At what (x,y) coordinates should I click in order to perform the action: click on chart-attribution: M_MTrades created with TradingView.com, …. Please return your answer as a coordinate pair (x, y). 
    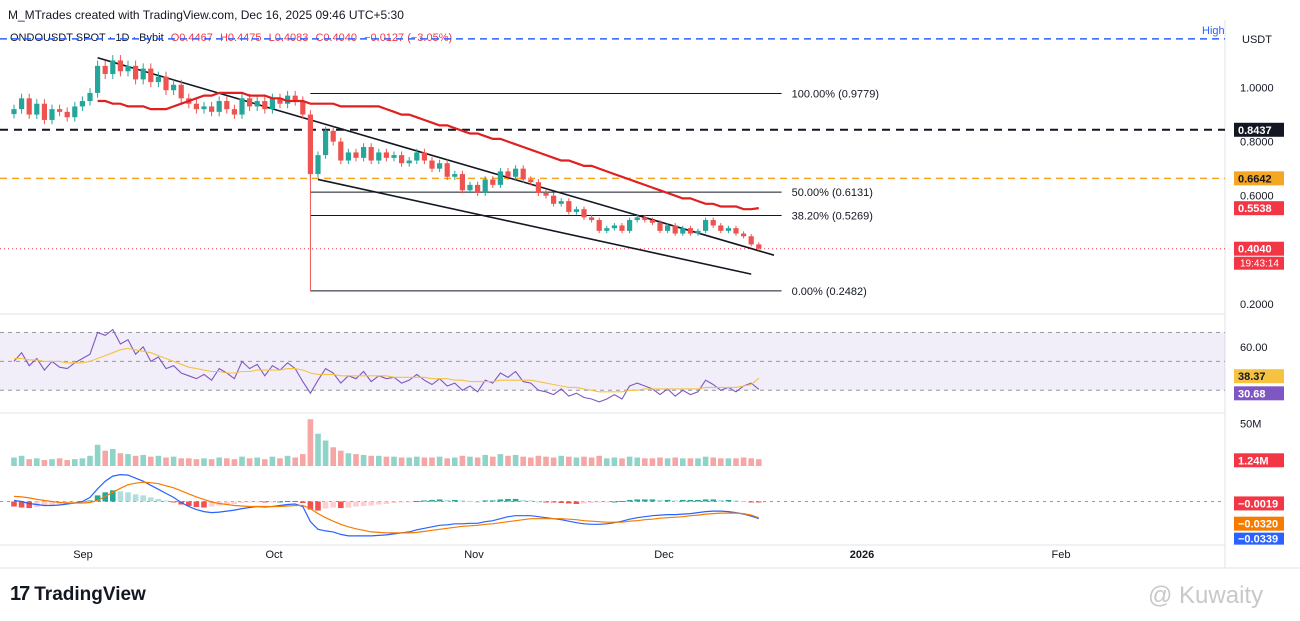
    Looking at the image, I should click on (206, 15).